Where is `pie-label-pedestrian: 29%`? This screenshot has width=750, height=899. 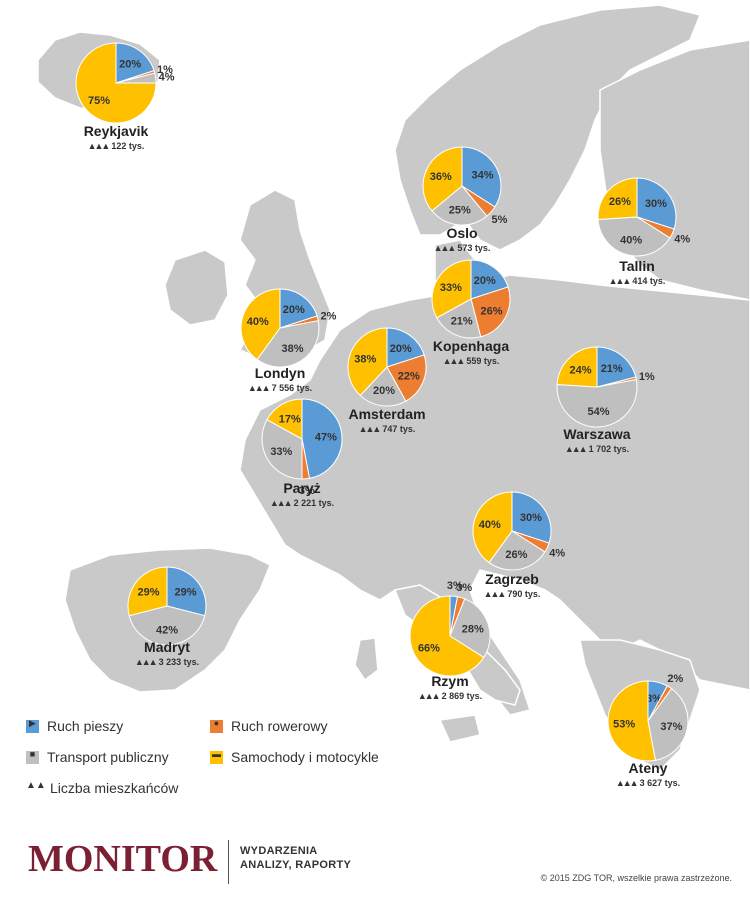
pie-label-pedestrian: 29% is located at coordinates (185, 593).